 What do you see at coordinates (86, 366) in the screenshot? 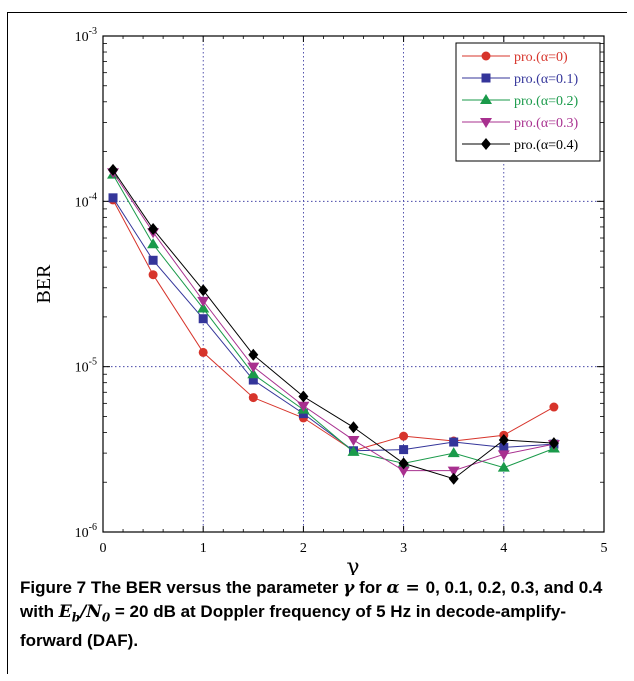
I see `y-tick-label: 10⁻⁵` at bounding box center [86, 366].